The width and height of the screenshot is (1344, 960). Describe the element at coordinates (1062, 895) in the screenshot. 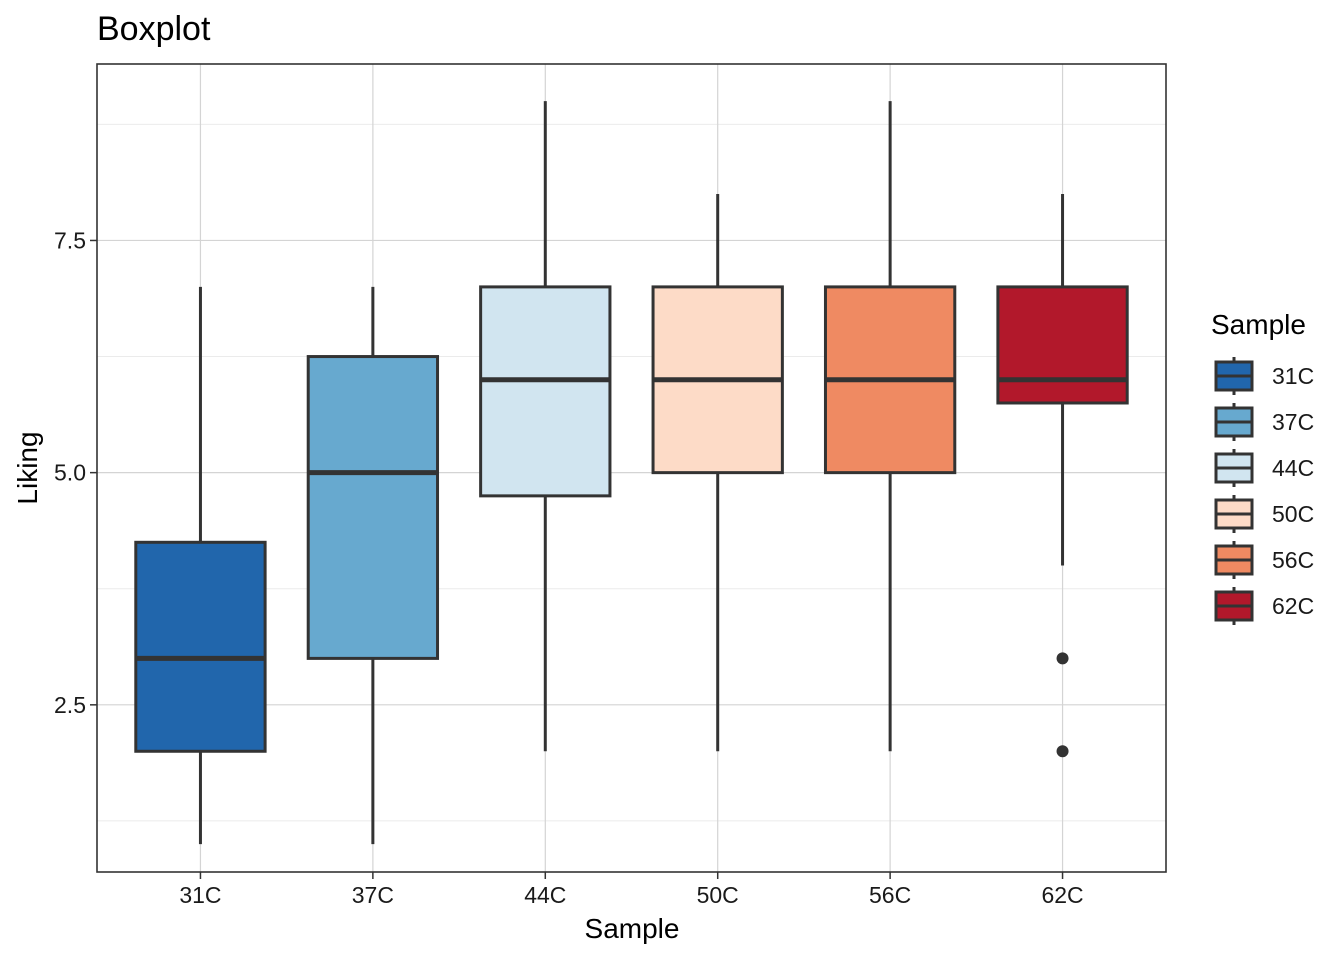

I see `x-tick-label: 62C` at that location.